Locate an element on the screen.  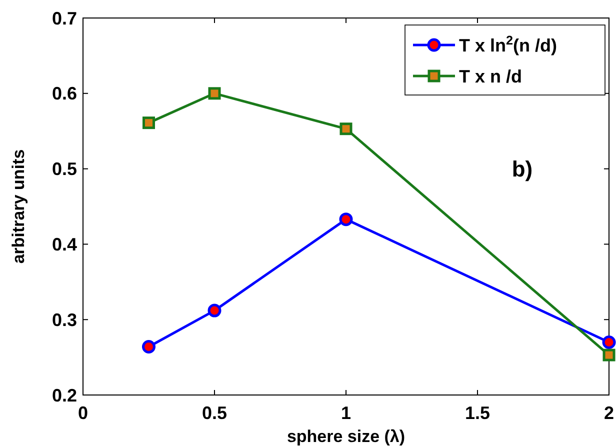
y-tick-label: 0.7 is located at coordinates (64, 18).